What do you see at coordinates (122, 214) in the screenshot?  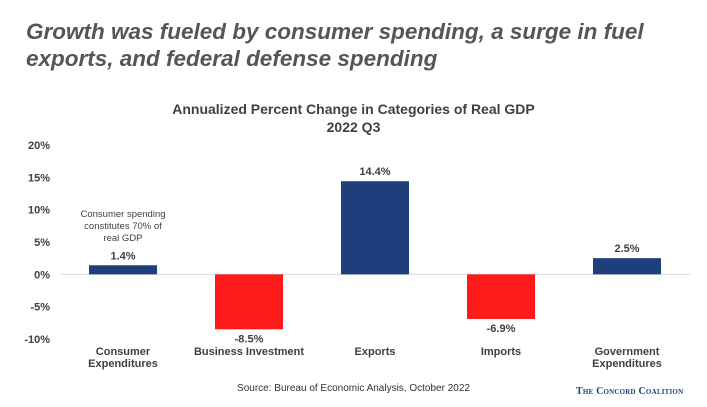 I see `annotation-text: Consumer spending` at bounding box center [122, 214].